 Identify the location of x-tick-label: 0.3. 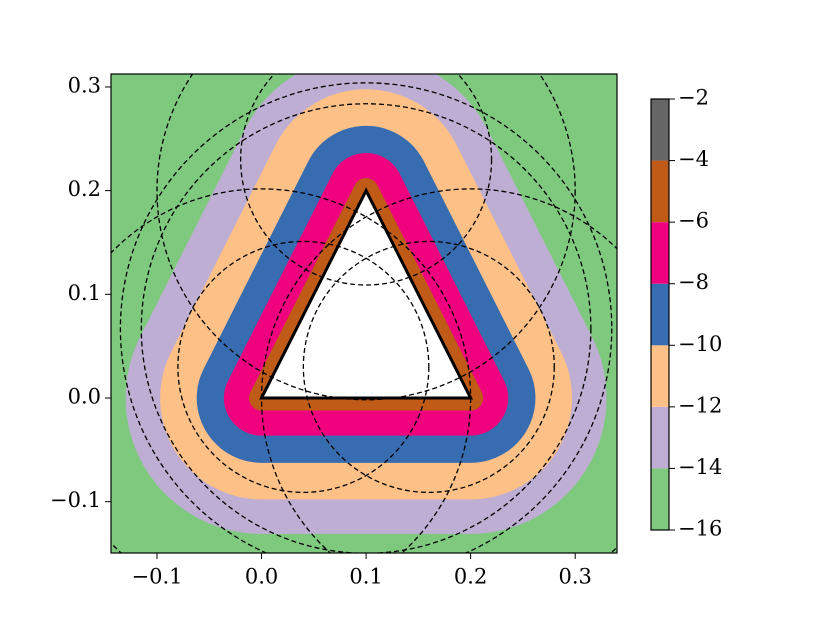
(574, 577).